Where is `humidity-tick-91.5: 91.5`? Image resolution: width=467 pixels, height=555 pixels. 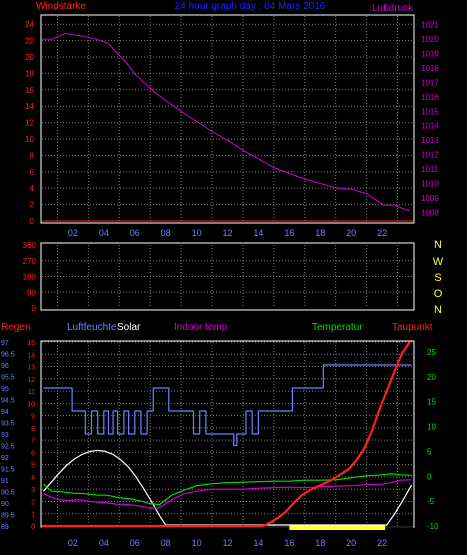 humidity-tick-91.5: 91.5 is located at coordinates (8, 470).